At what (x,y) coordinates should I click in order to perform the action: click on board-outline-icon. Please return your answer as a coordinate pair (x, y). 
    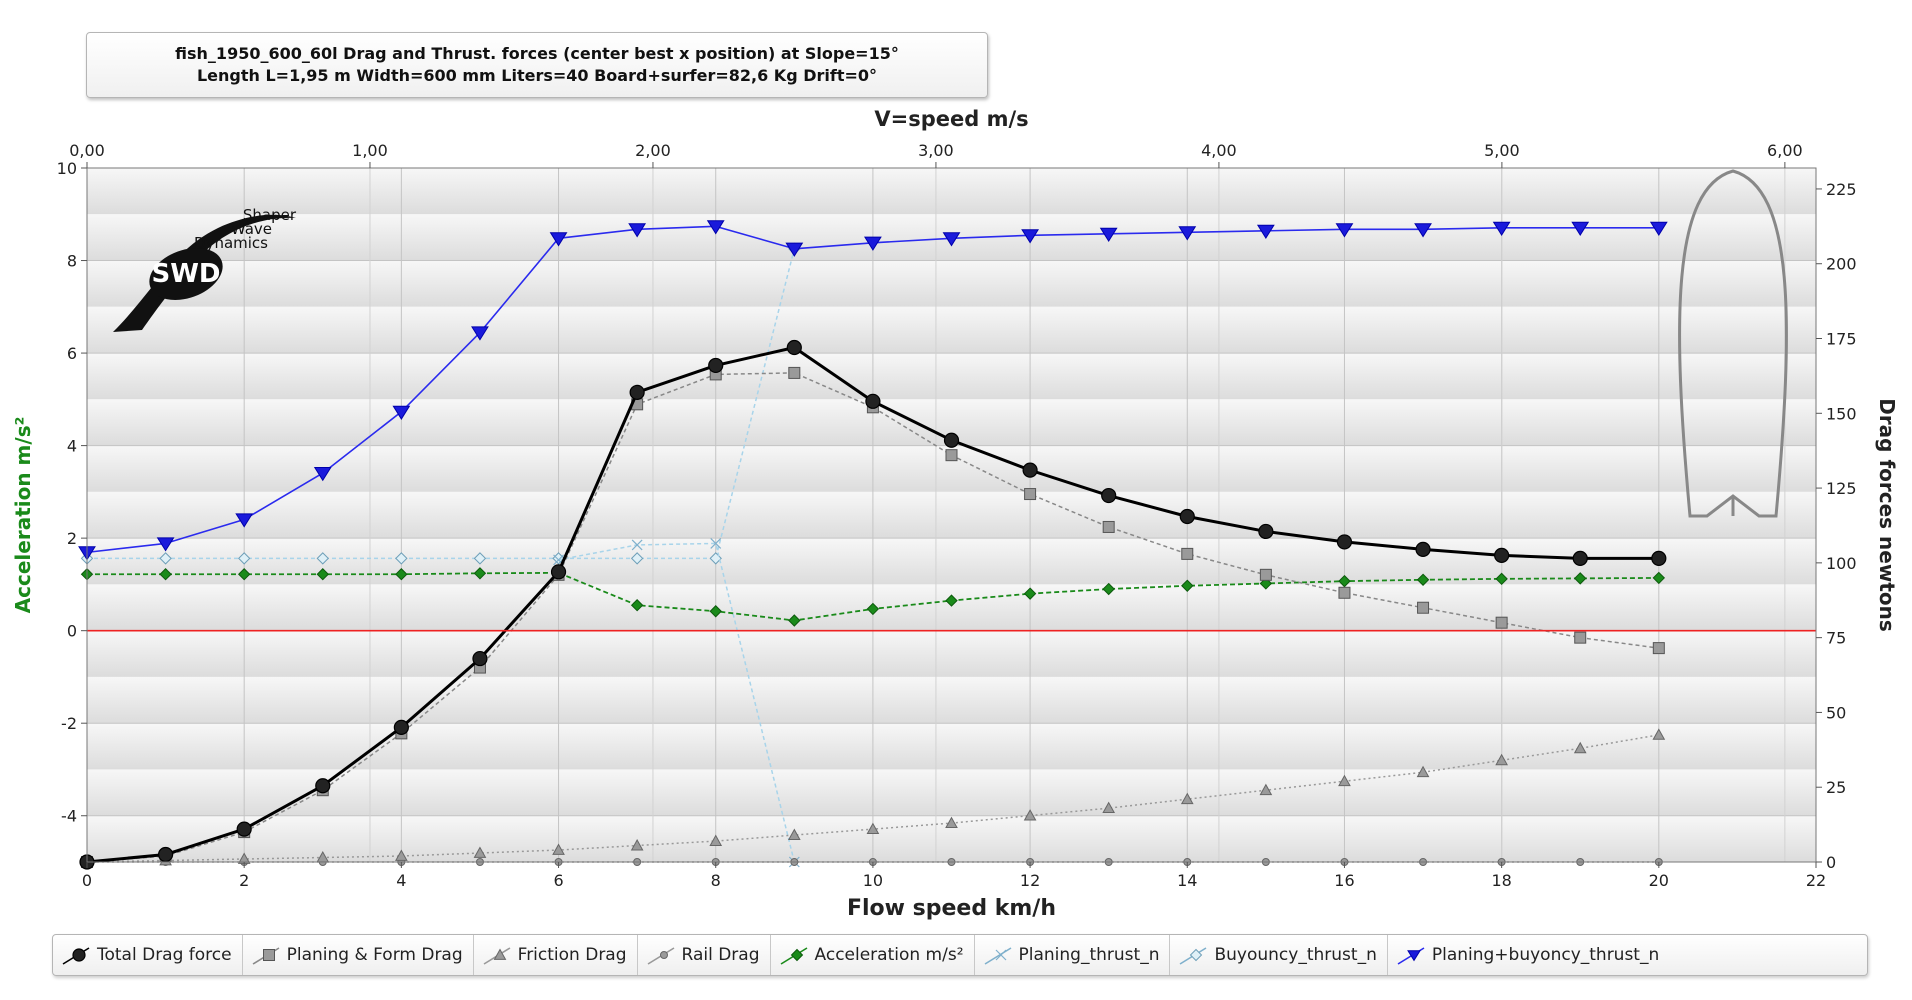
    Looking at the image, I should click on (1733, 343).